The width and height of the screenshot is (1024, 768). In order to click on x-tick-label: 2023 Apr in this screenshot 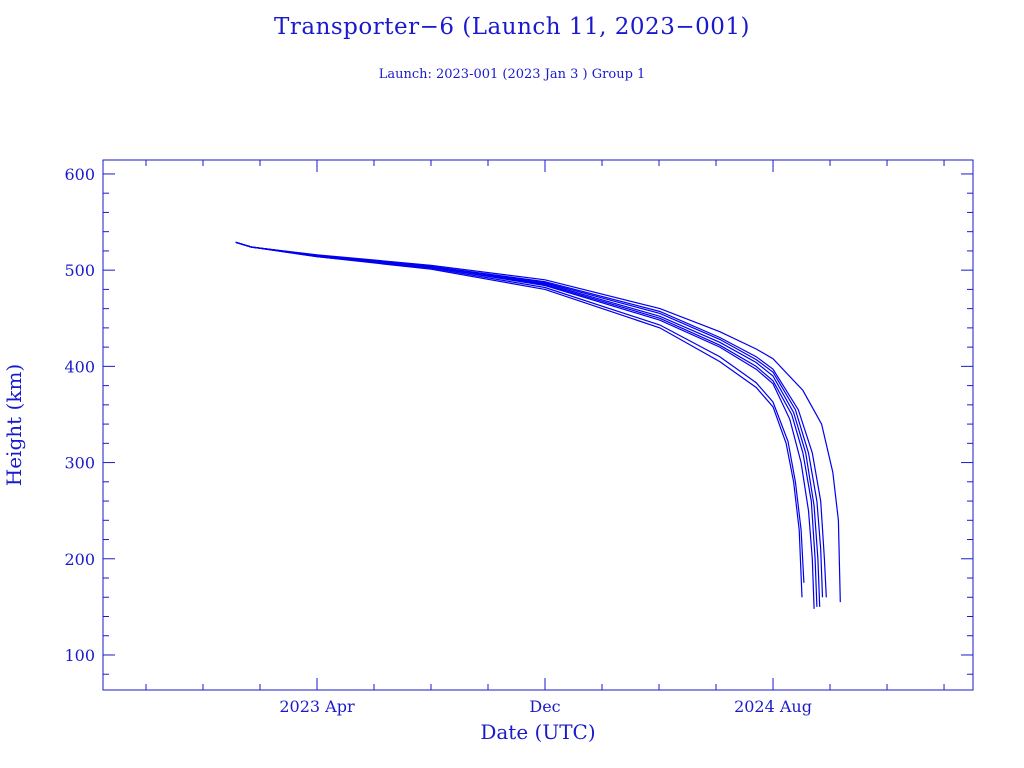, I will do `click(317, 706)`.